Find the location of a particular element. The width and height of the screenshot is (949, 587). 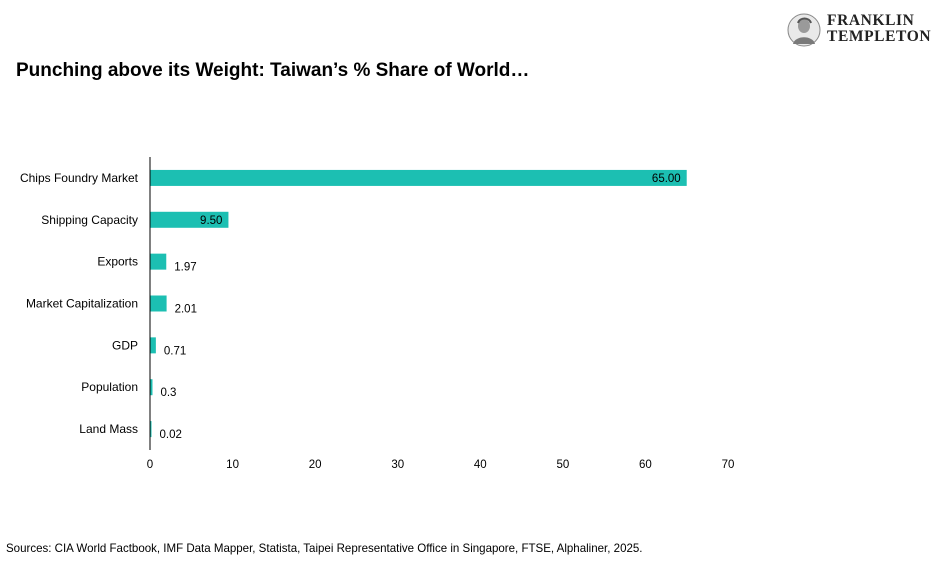

x-tick-label: 10 is located at coordinates (232, 465).